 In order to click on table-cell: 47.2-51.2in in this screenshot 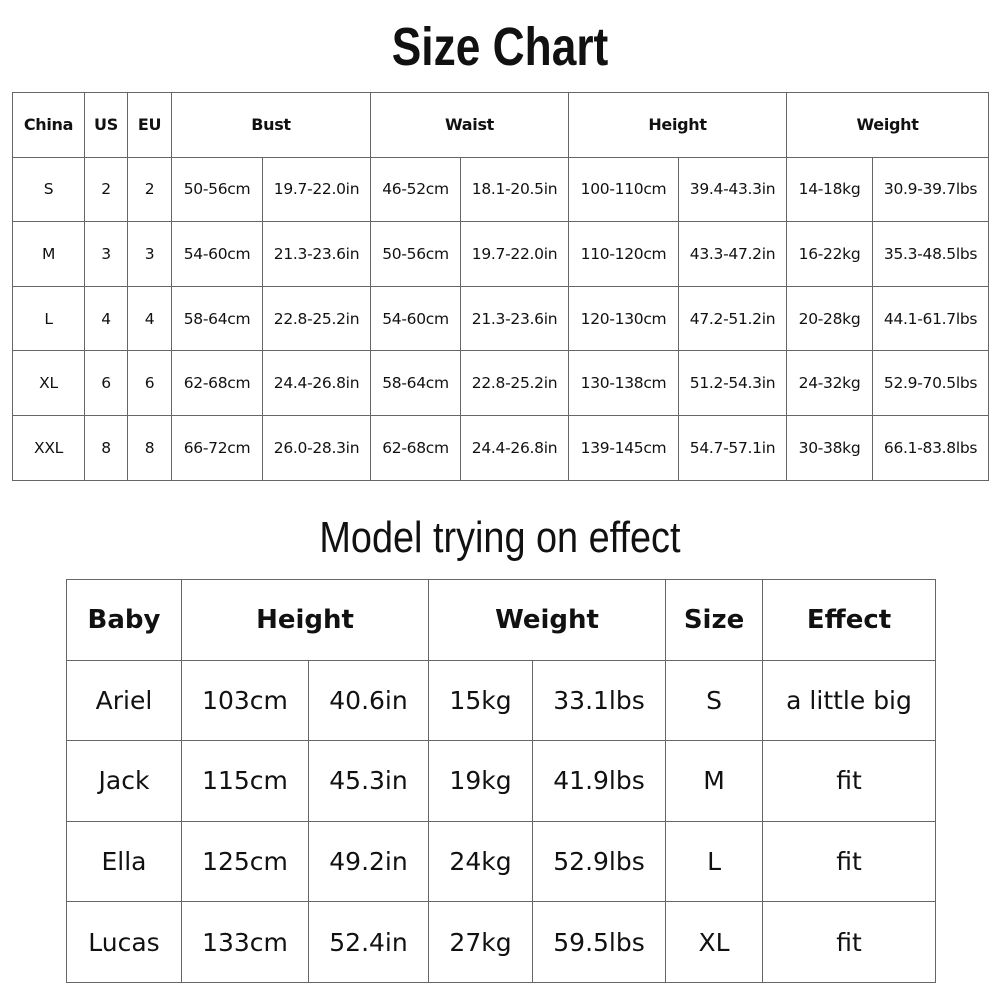, I will do `click(733, 318)`.